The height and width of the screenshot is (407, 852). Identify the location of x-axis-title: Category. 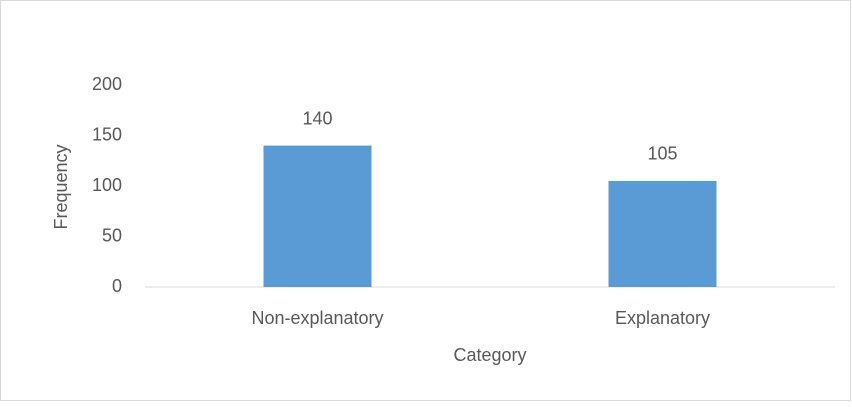
(489, 355).